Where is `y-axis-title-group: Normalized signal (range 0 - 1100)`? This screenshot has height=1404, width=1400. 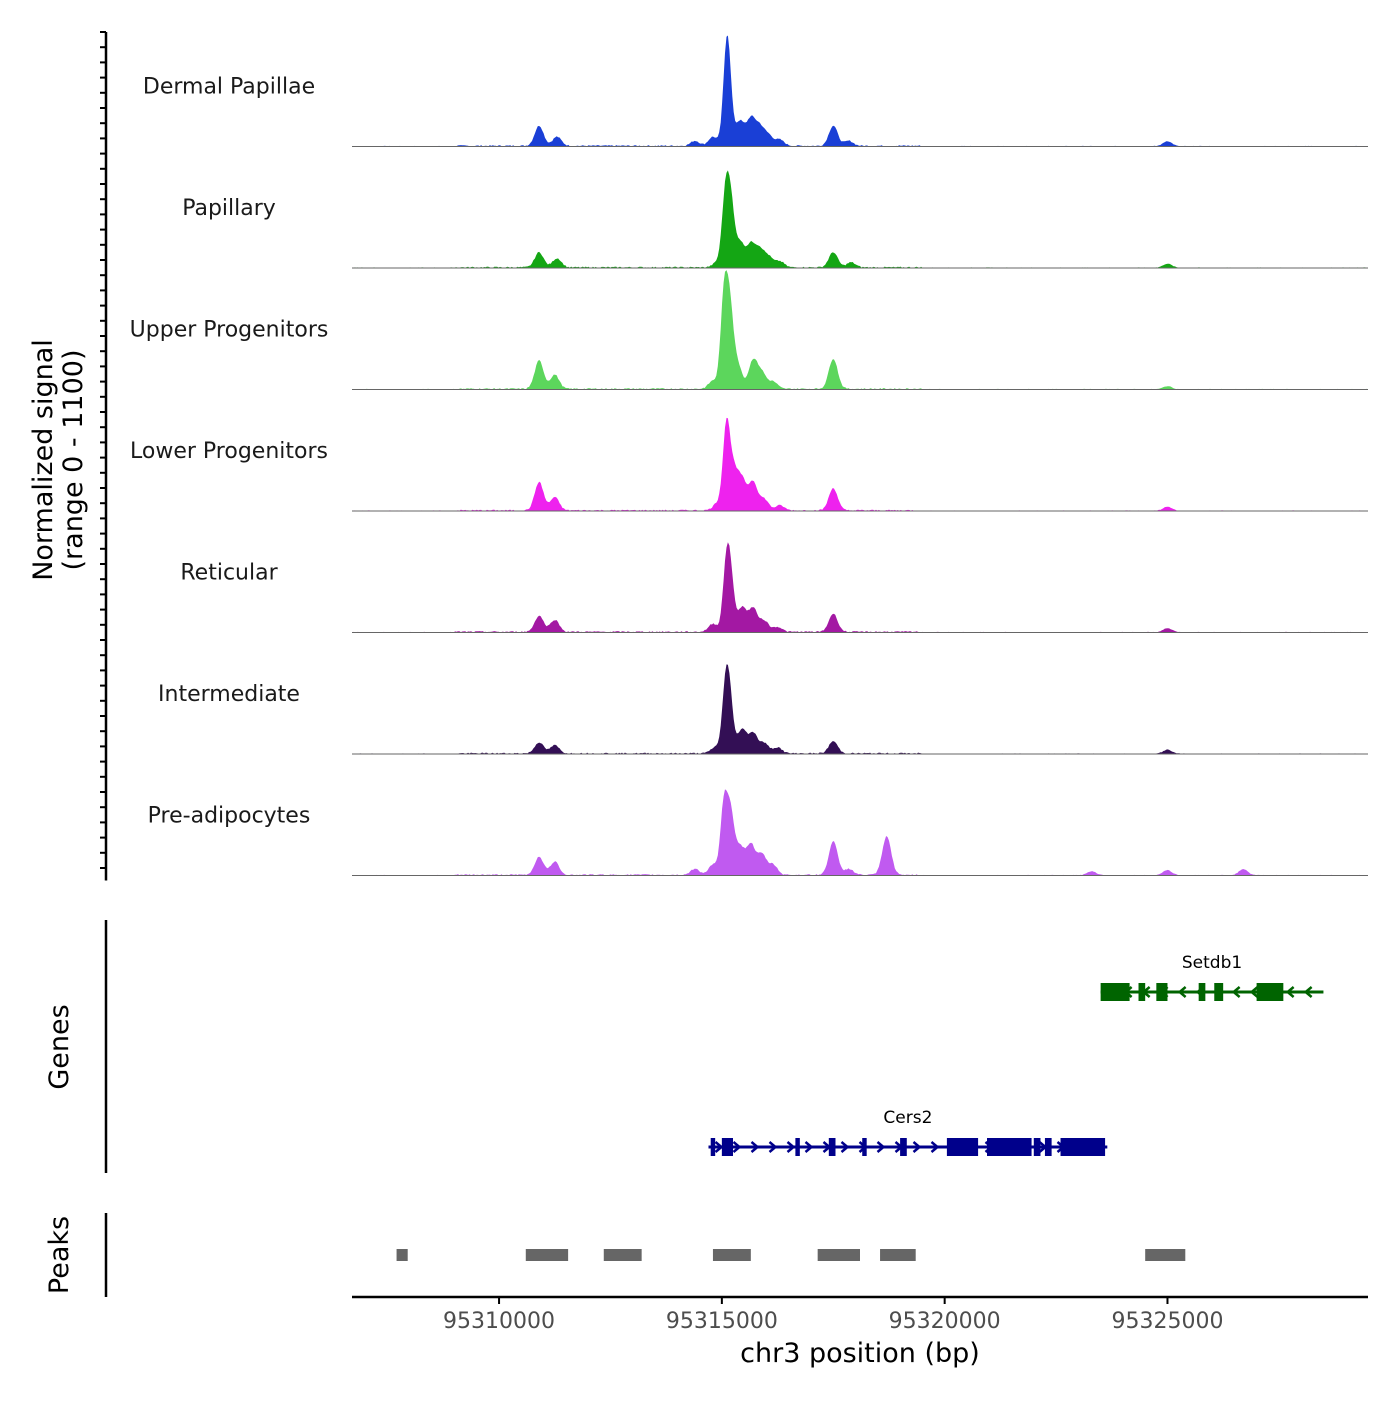 y-axis-title-group: Normalized signal (range 0 - 1100) is located at coordinates (58, 460).